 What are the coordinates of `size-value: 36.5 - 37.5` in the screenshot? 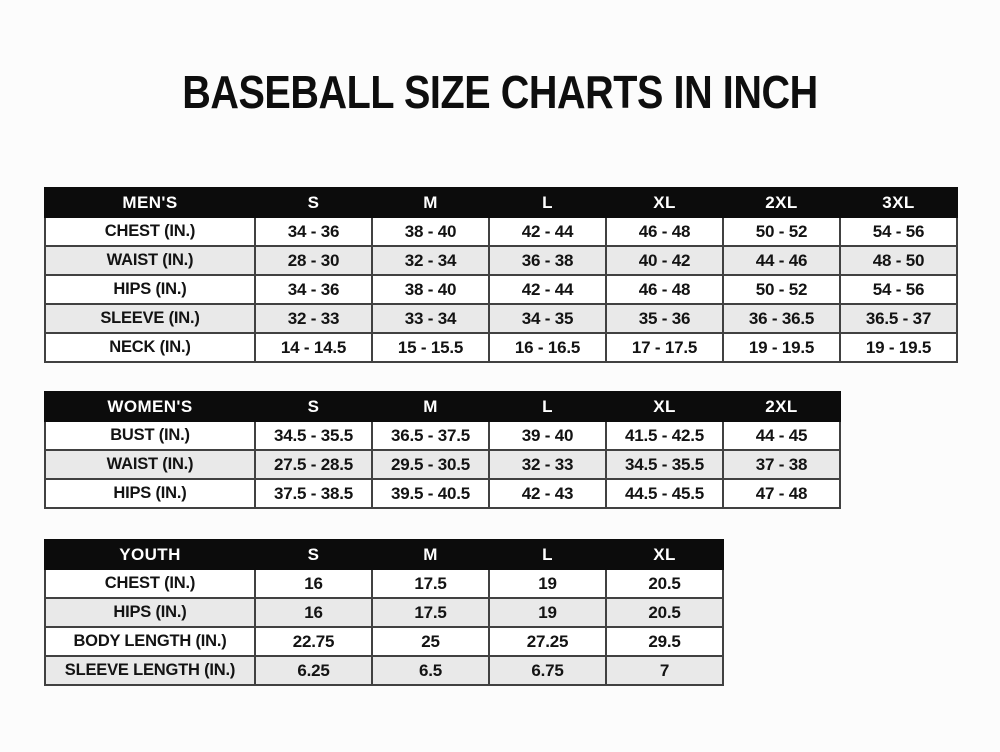 It's located at (430, 435).